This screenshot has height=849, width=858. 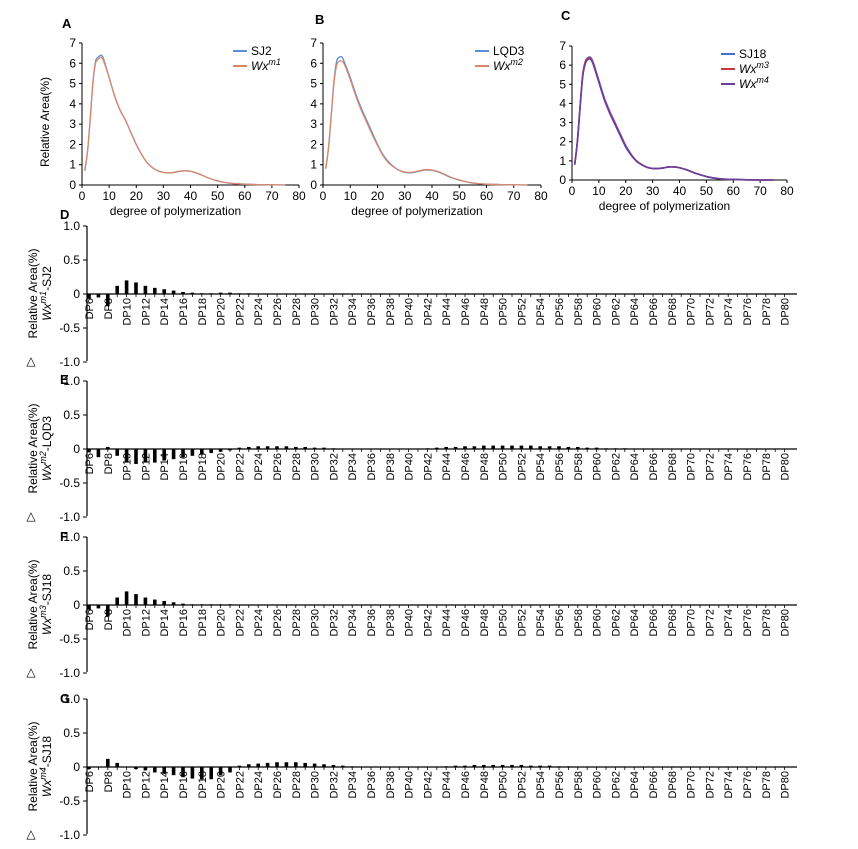 I want to click on dp-tick-label: DP38, so click(x=391, y=623).